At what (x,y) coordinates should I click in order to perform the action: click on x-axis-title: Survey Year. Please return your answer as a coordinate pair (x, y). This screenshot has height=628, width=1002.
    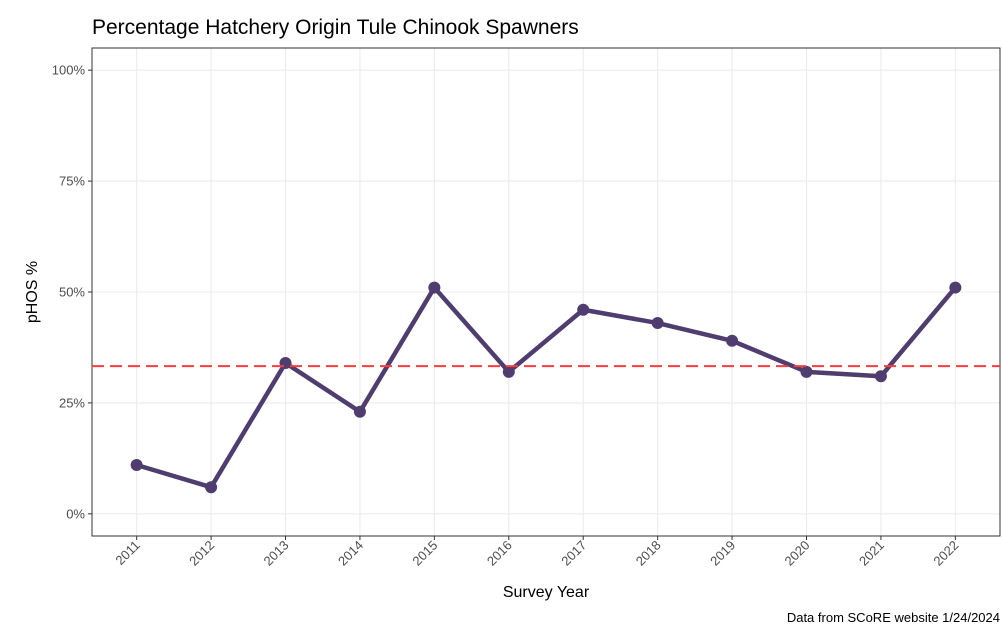
    Looking at the image, I should click on (546, 592).